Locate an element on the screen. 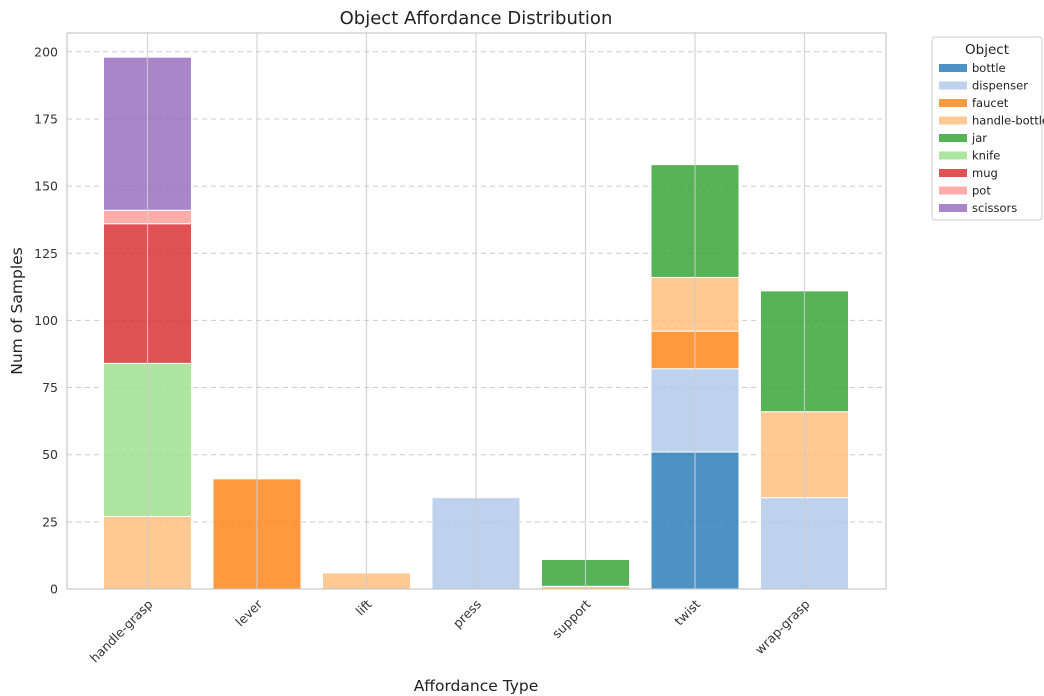  legend-label-handle-bottle: handle-bottle is located at coordinates (1008, 121).